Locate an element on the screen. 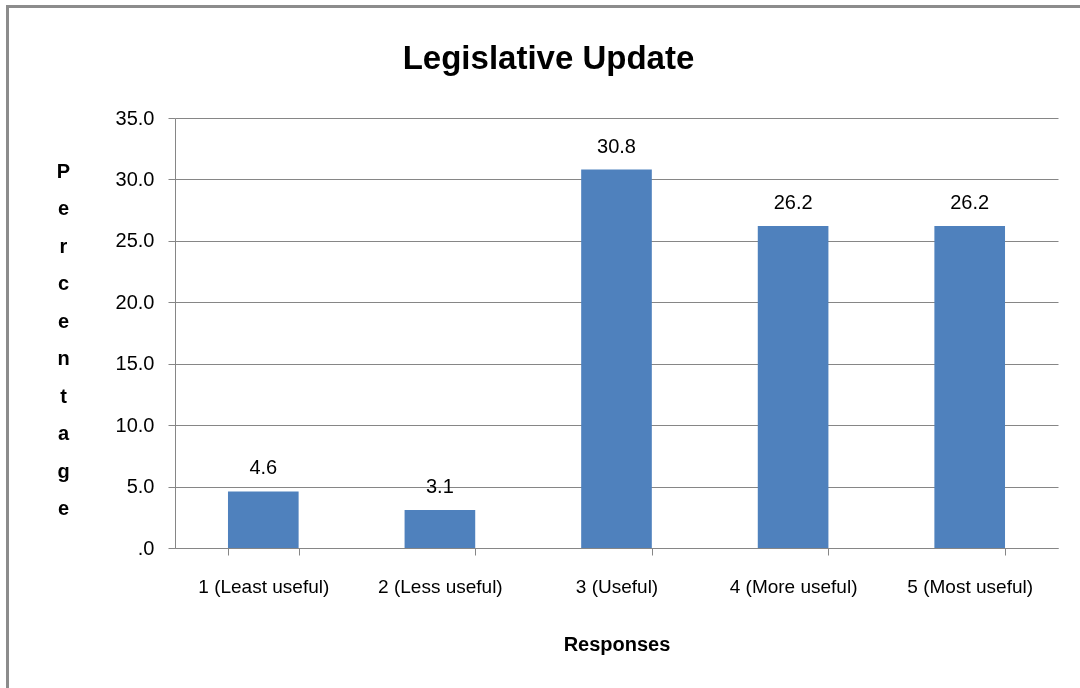 The image size is (1080, 688). data-label: 30.8 is located at coordinates (616, 145).